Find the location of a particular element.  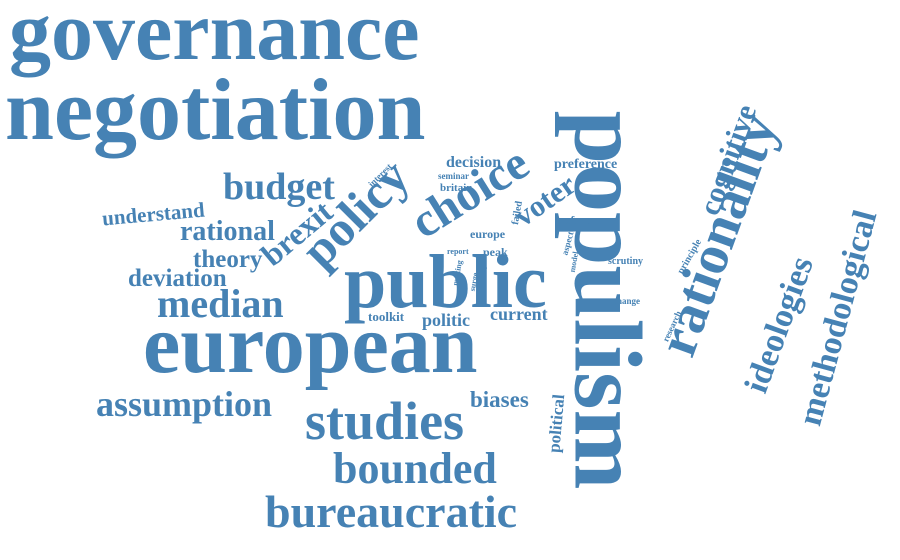

word-european: european is located at coordinates (310, 344).